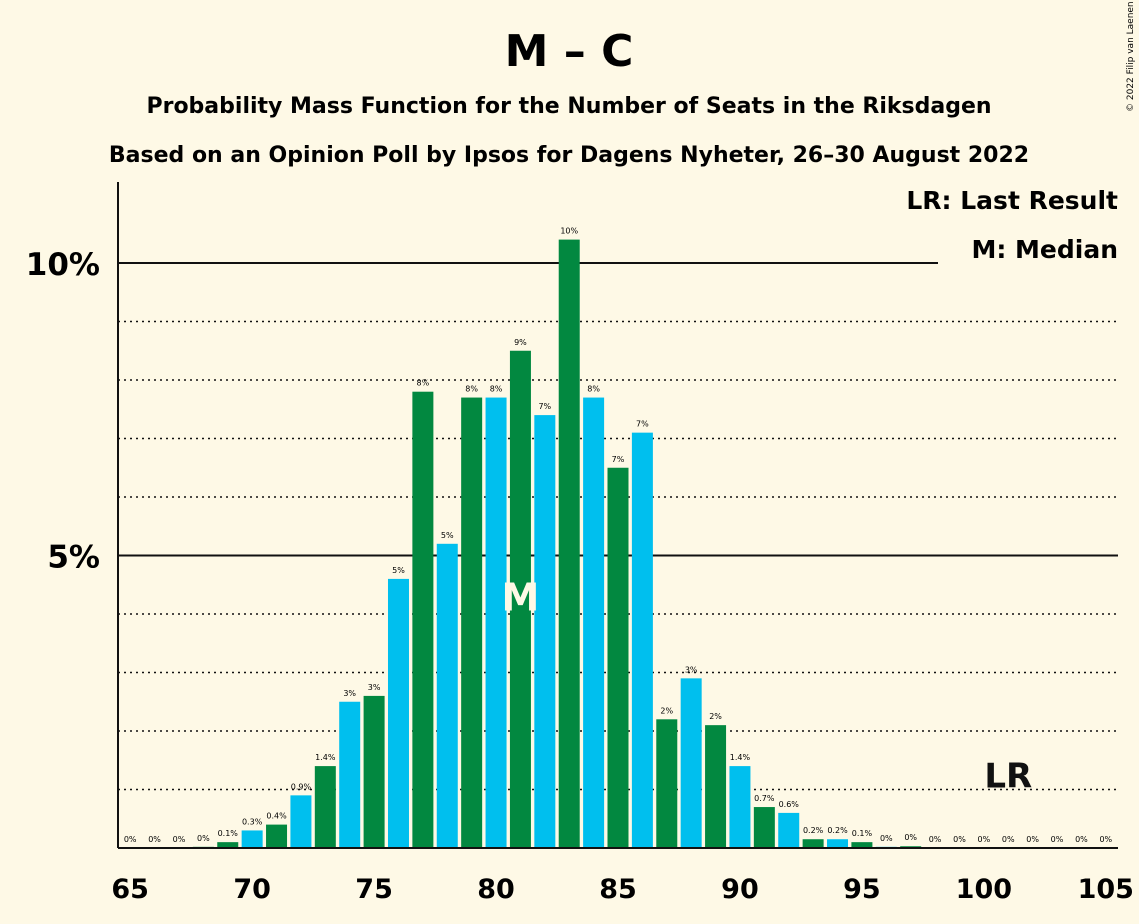  What do you see at coordinates (203, 838) in the screenshot?
I see `bar-label-68: 0%` at bounding box center [203, 838].